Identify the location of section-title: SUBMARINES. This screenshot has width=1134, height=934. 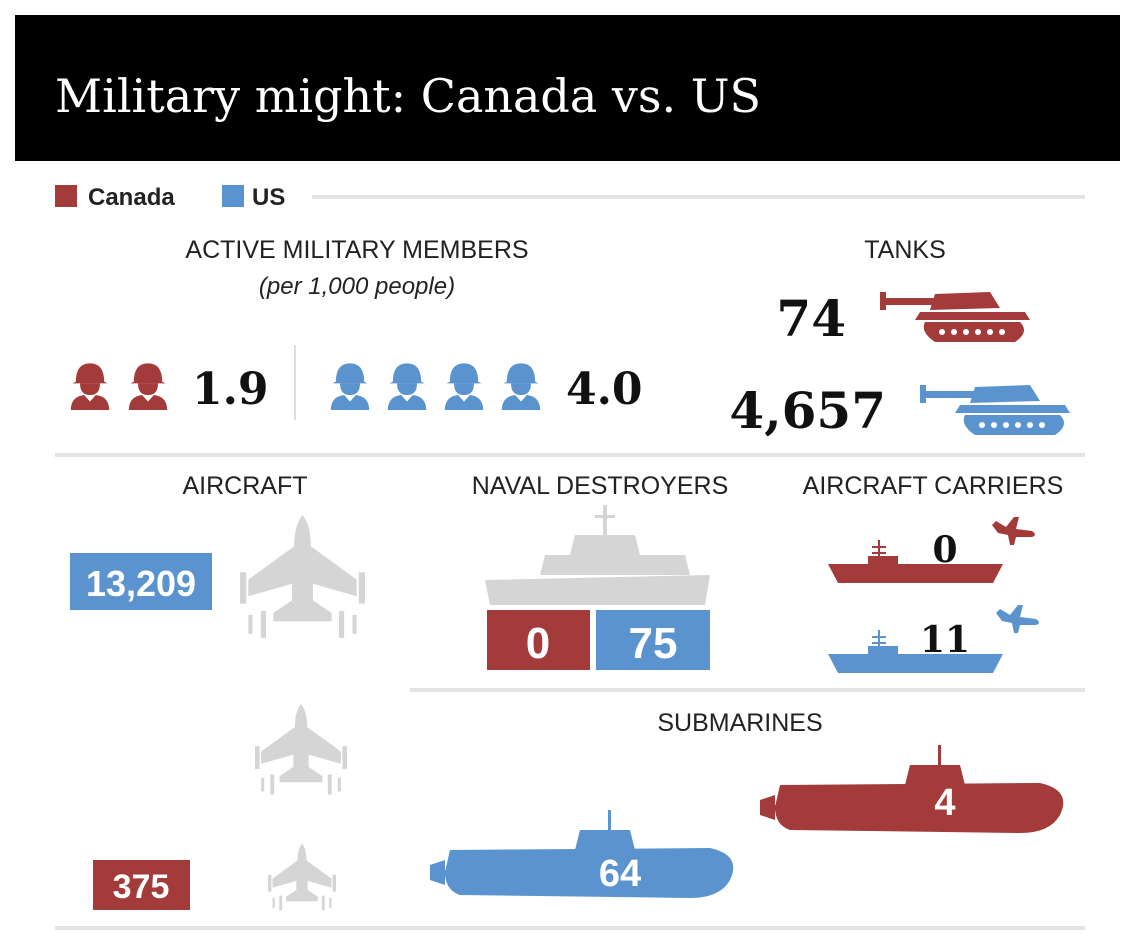
(739, 723).